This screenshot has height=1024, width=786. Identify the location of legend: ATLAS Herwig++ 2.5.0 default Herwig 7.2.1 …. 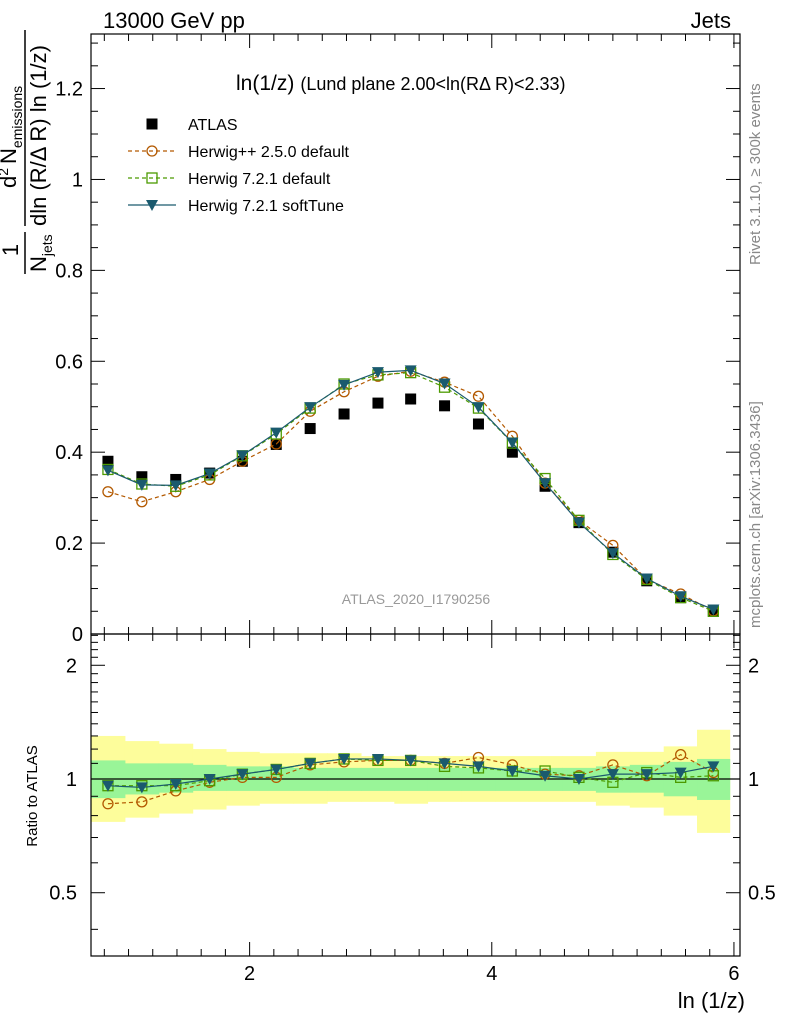
(239, 166).